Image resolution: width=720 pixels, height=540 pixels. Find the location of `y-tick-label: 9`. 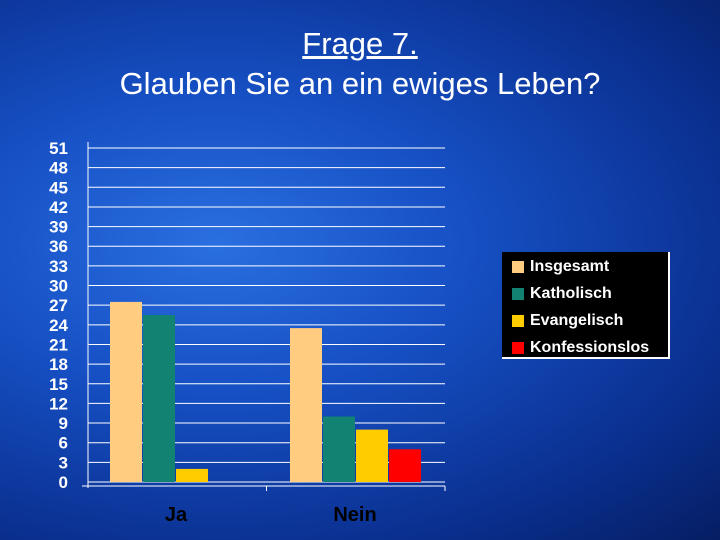

y-tick-label: 9 is located at coordinates (63, 423).